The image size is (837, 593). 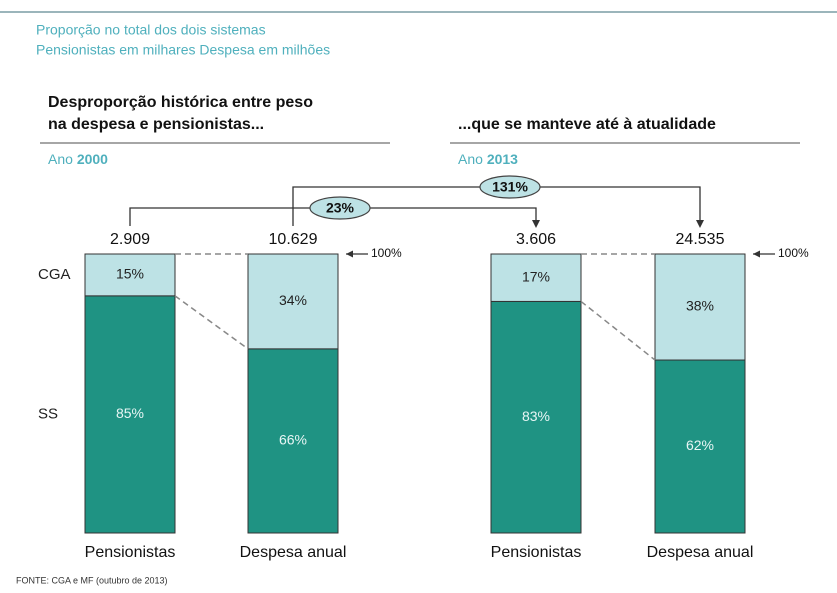 I want to click on value-label: 38%, so click(x=700, y=306).